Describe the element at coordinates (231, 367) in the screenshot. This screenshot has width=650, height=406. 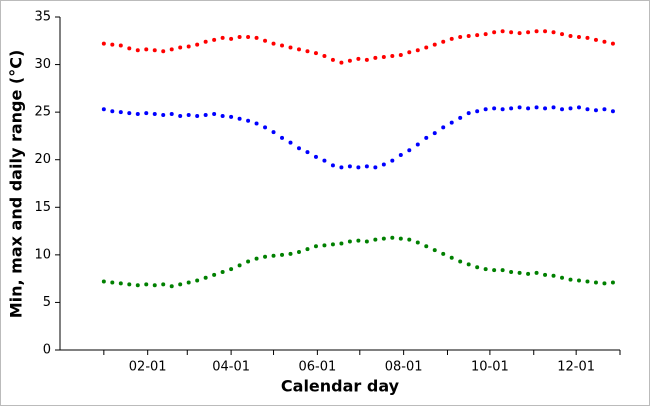
I see `x-tick-label: 04-01` at that location.